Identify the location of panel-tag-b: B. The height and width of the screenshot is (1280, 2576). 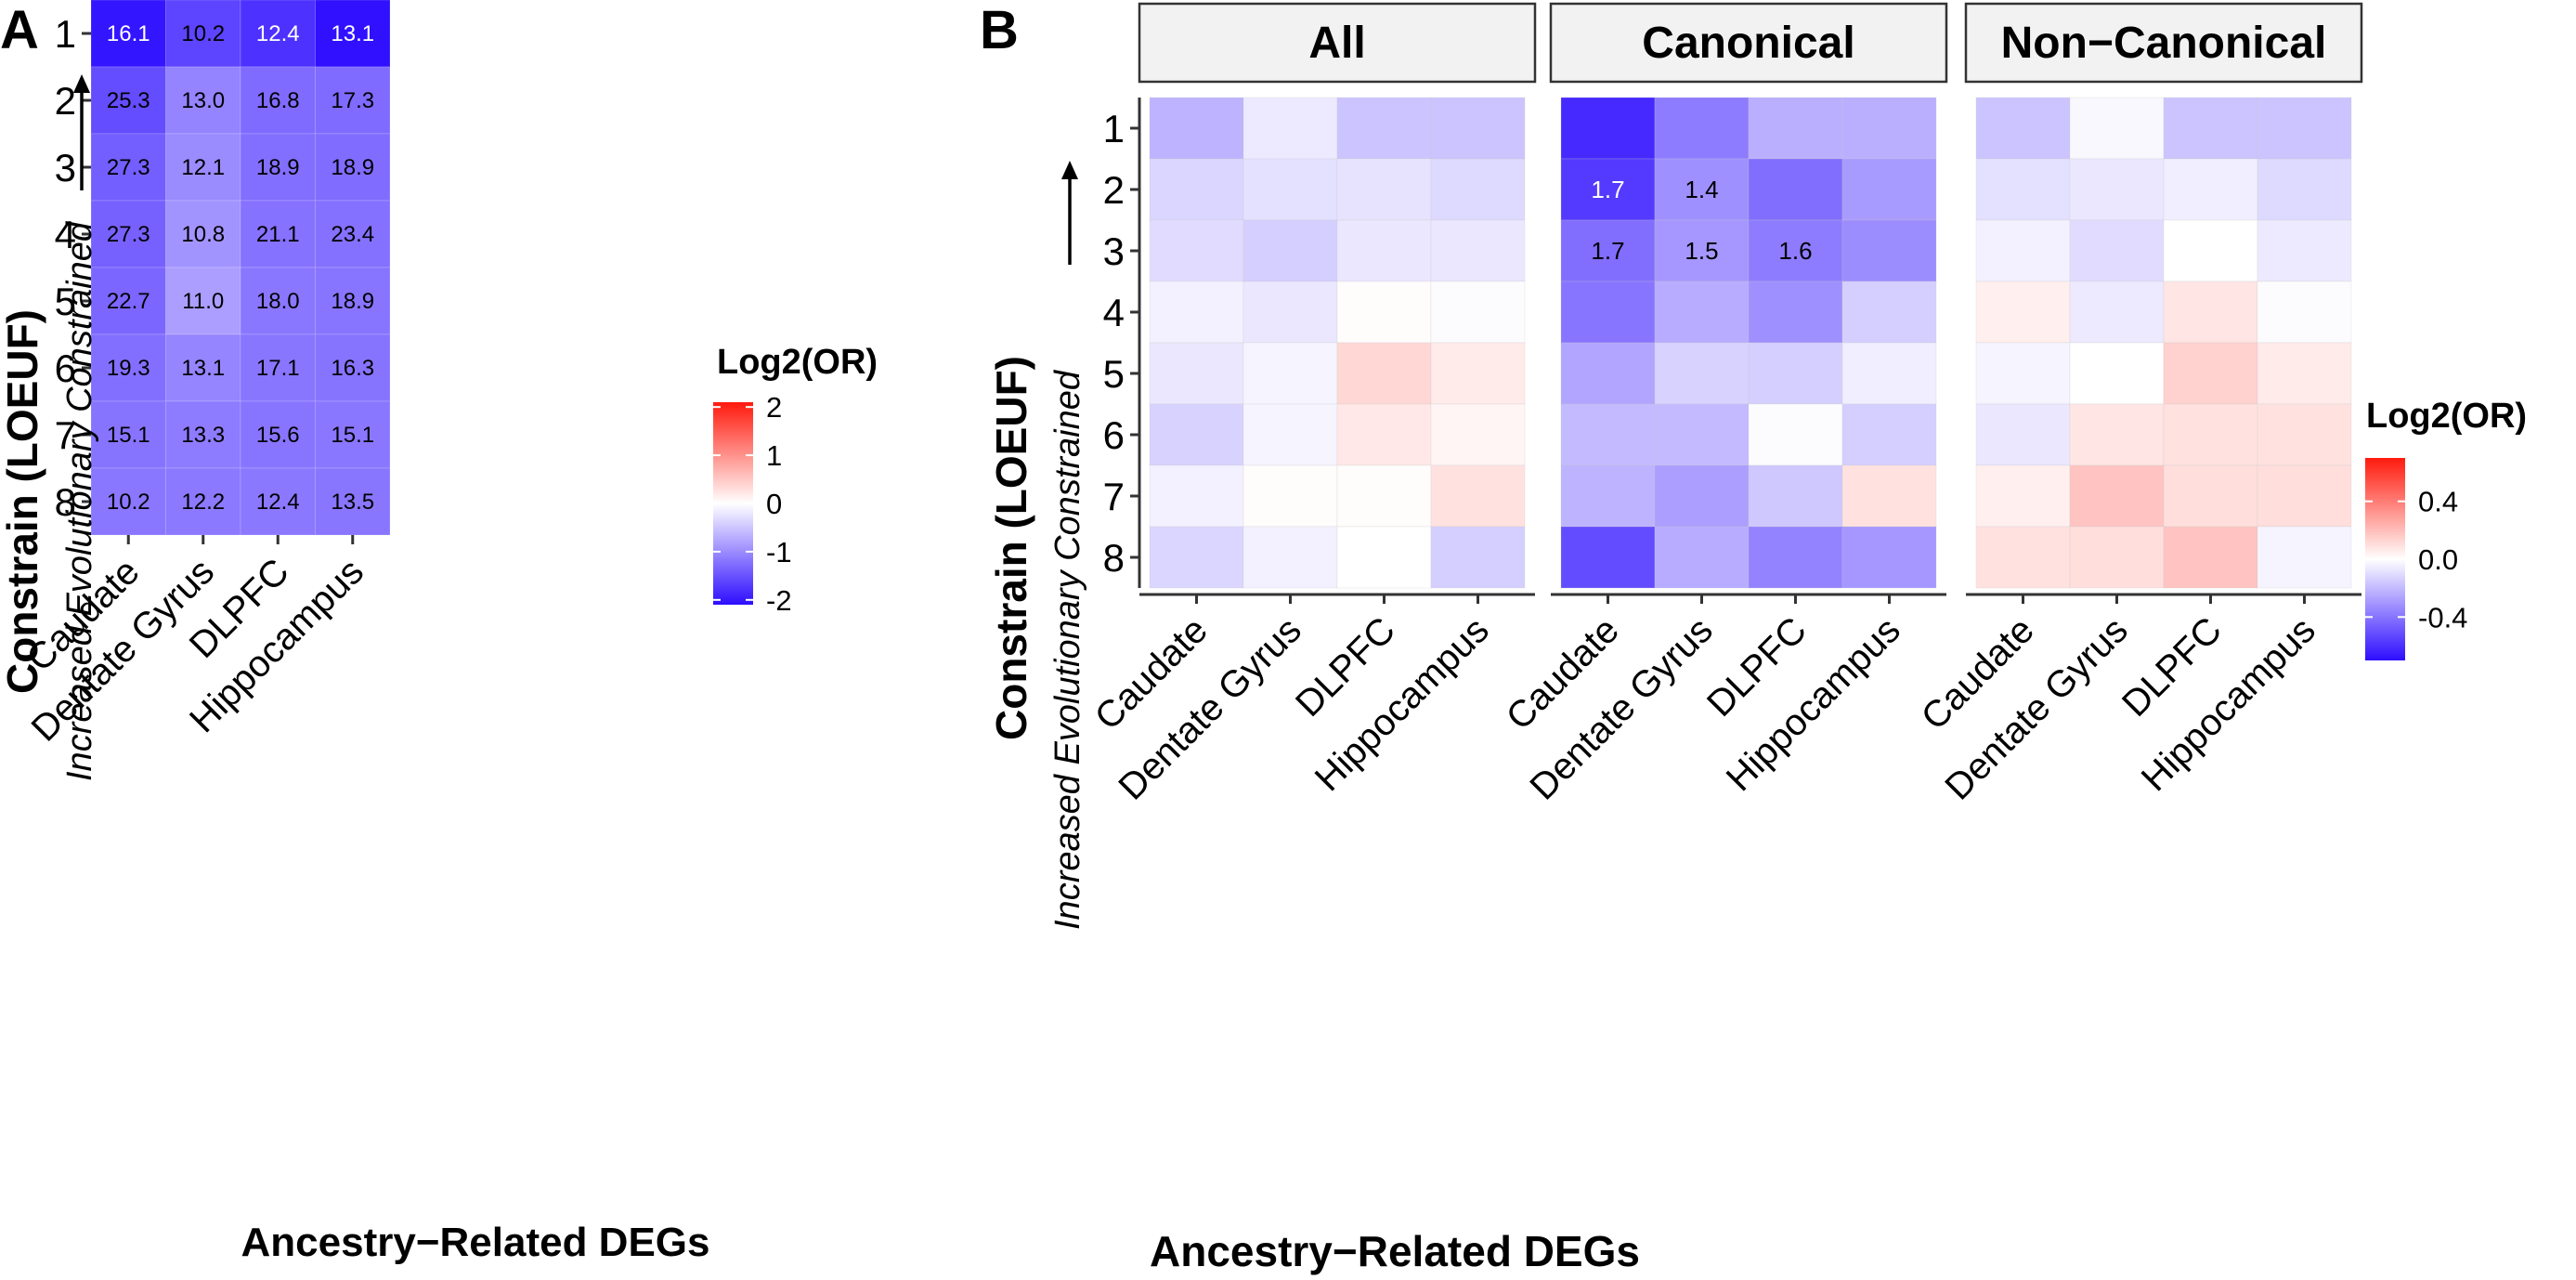
(1000, 30).